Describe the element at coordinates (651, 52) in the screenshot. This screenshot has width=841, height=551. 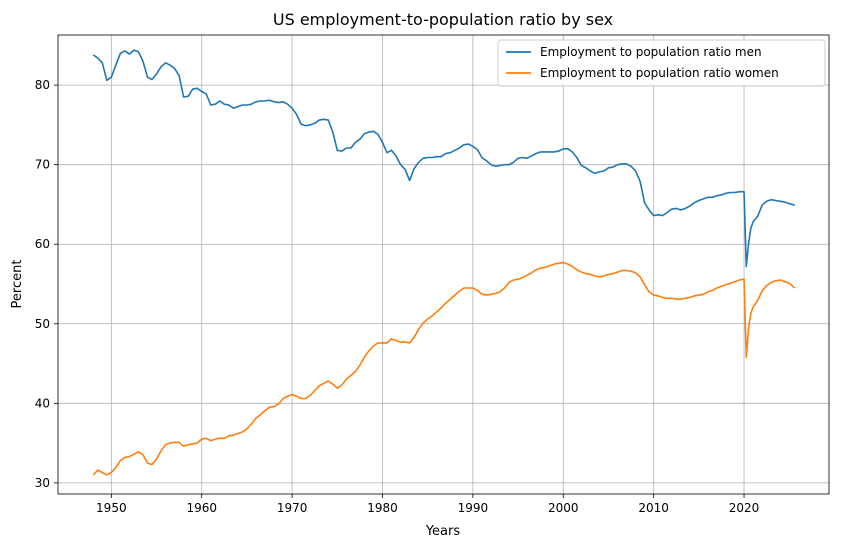
I see `legend-label-0: Employment to population ratio men` at that location.